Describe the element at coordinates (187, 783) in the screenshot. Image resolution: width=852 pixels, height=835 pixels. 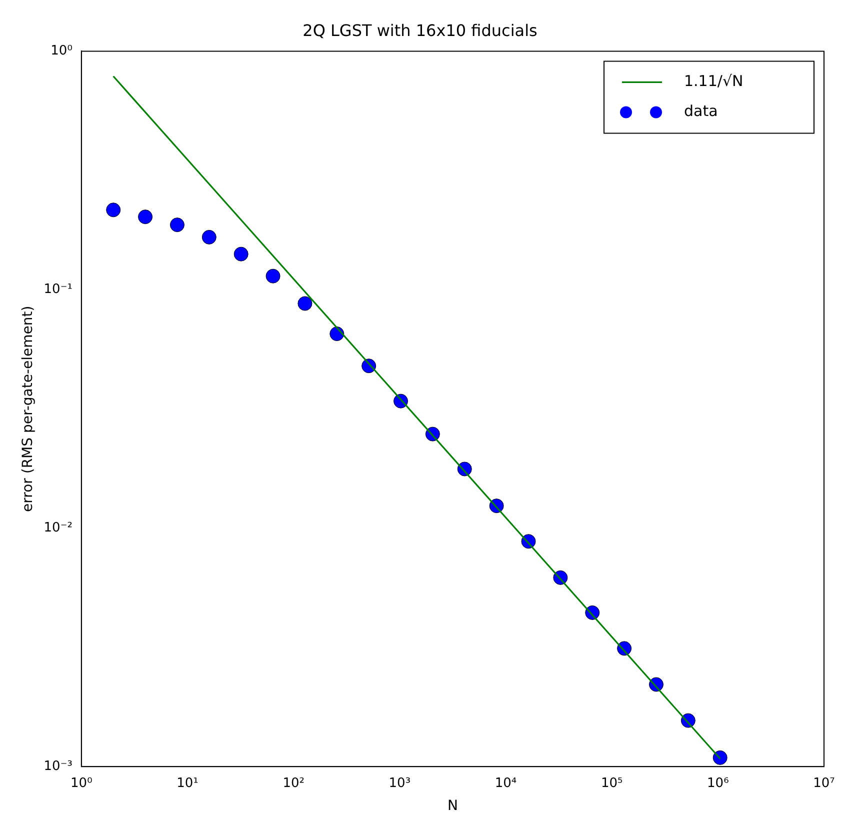
I see `x-tick-label: 10¹` at that location.